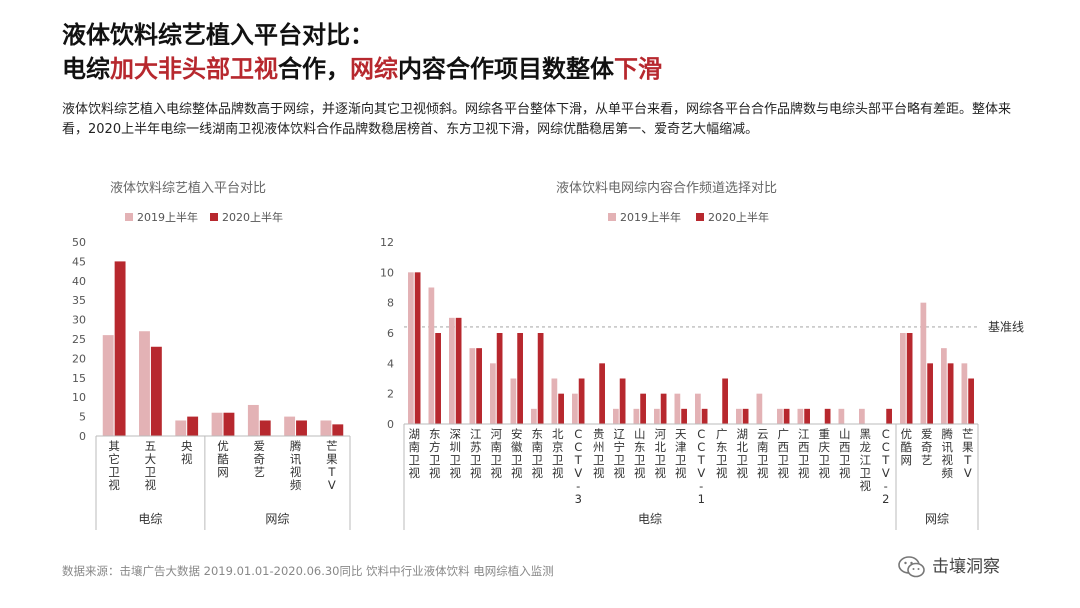 The image size is (1080, 608). What do you see at coordinates (784, 453) in the screenshot?
I see `x-tick-label: 广西卫视` at bounding box center [784, 453].